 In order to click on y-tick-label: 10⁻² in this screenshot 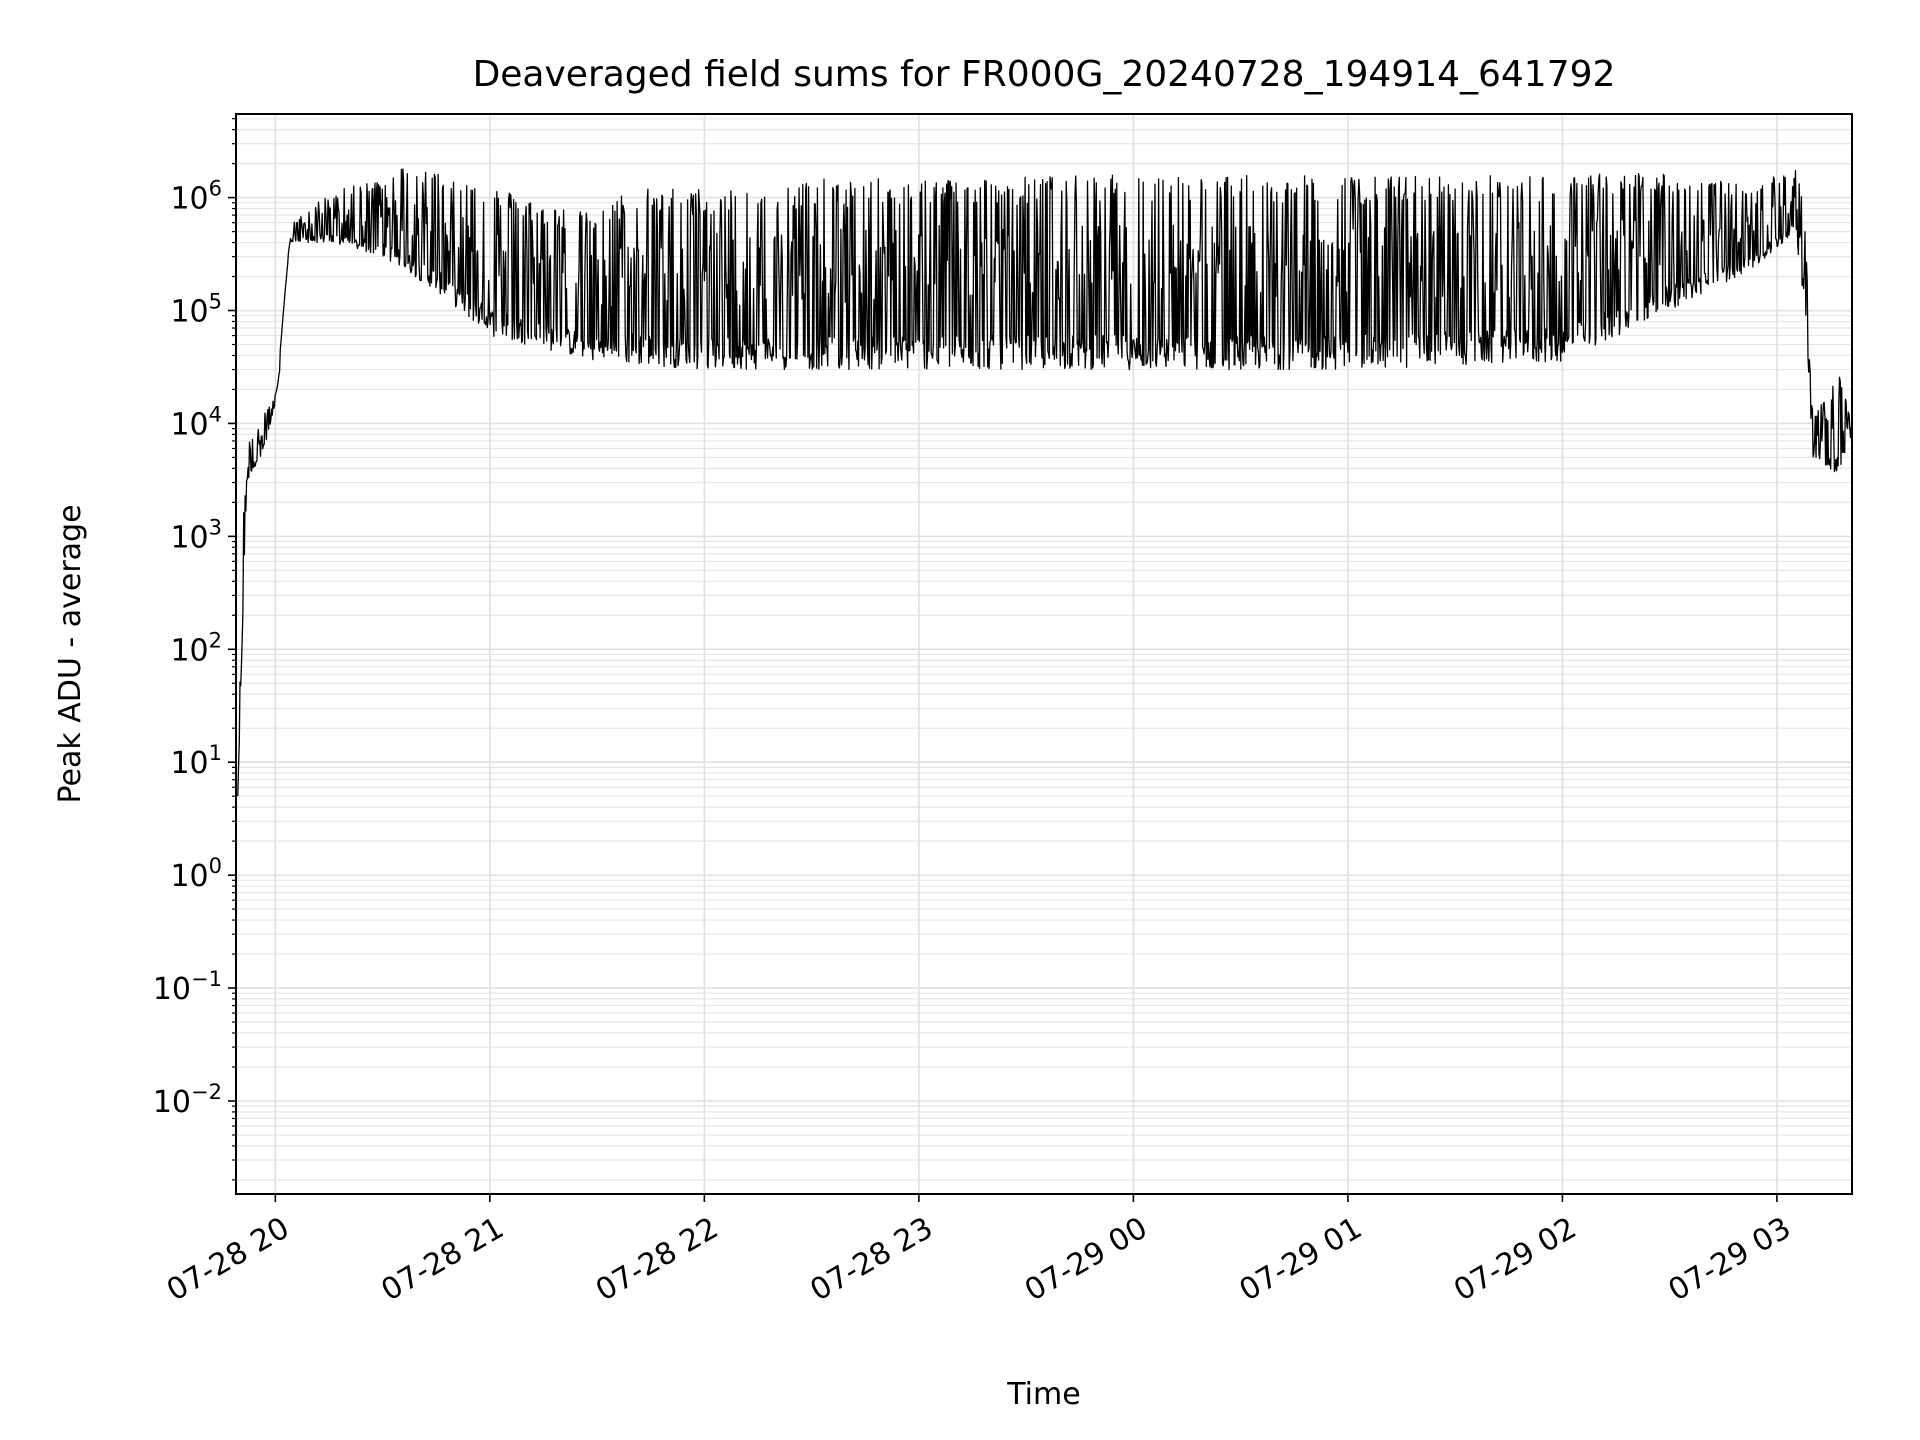, I will do `click(187, 1100)`.